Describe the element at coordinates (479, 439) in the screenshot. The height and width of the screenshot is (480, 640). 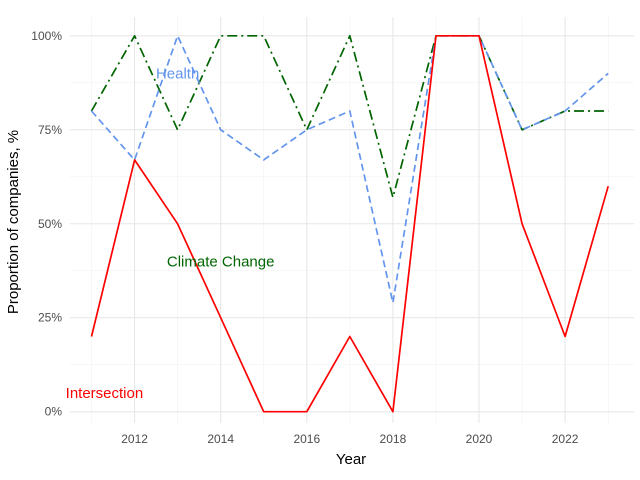
I see `x-tick-label: 2020` at that location.